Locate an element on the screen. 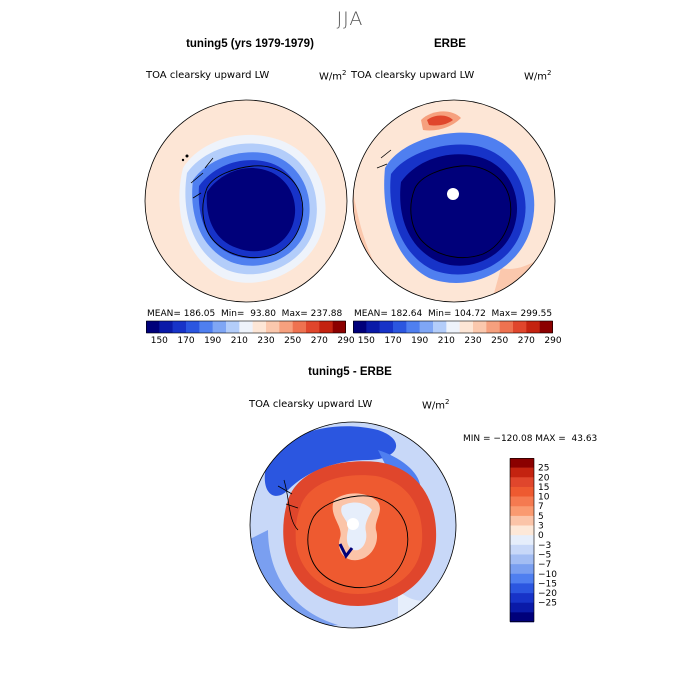  polar-map-obs is located at coordinates (454, 201).